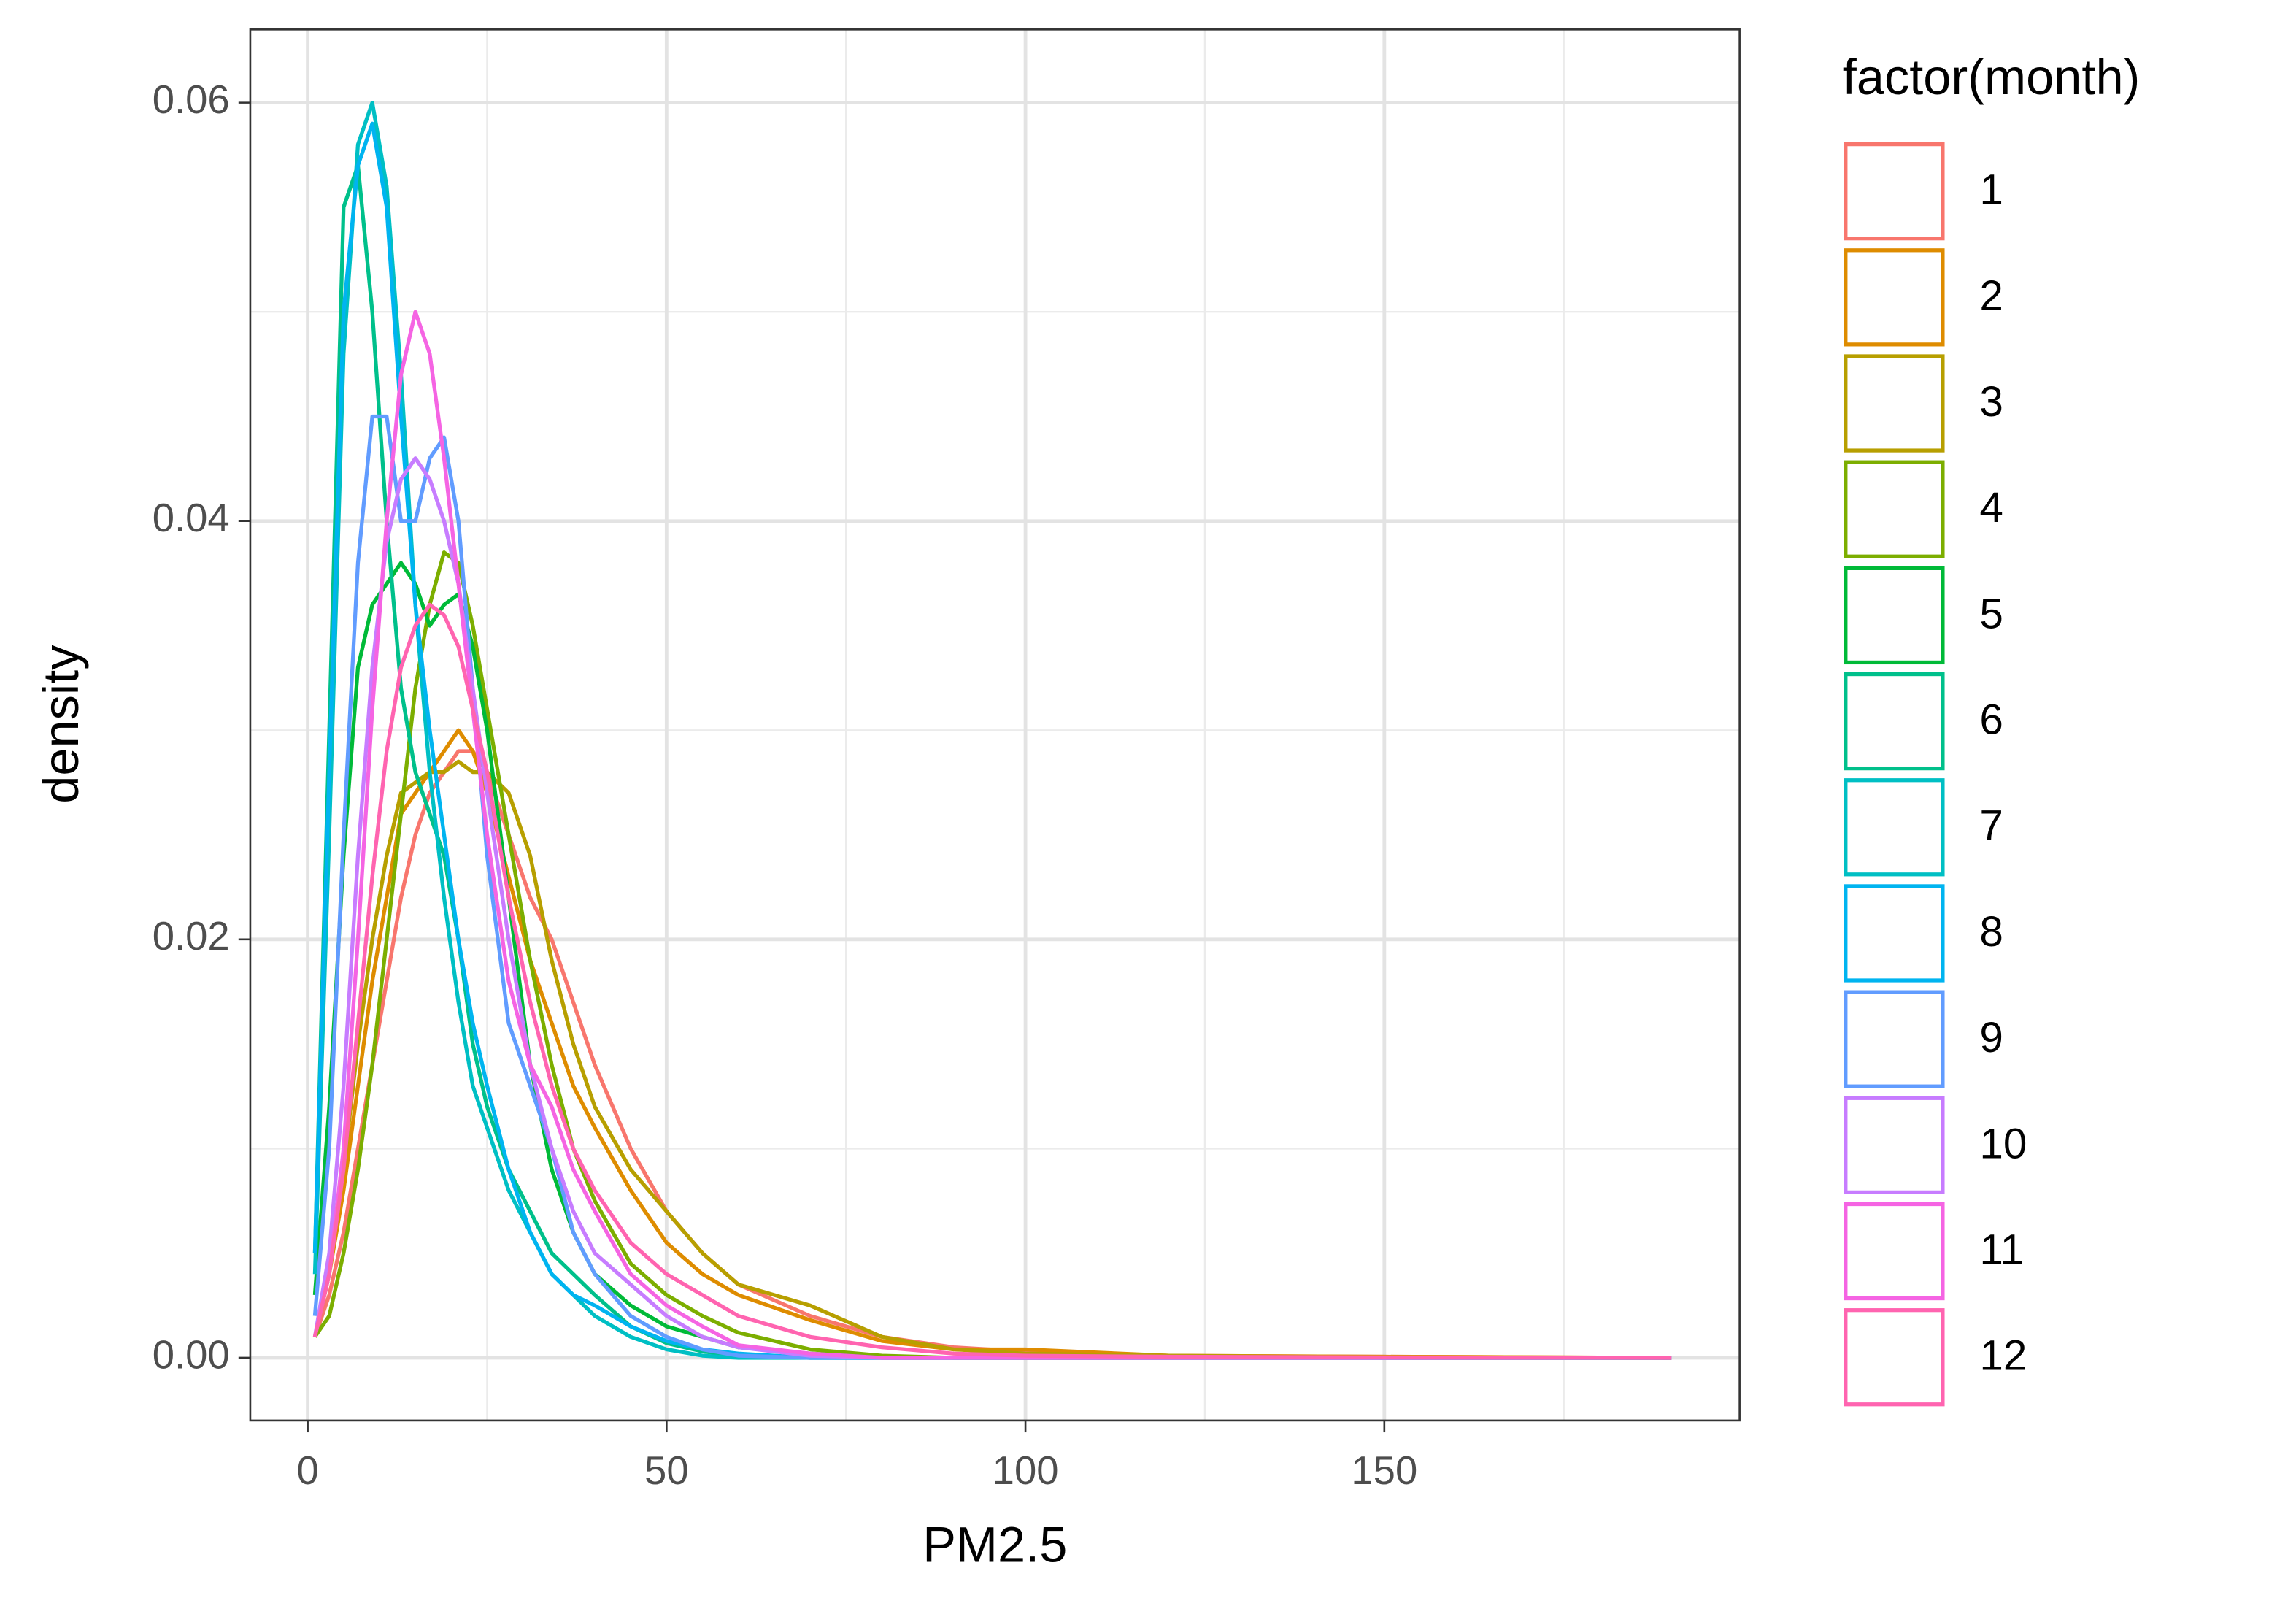 This screenshot has width=2296, height=1606. I want to click on legend-label: 8, so click(1991, 932).